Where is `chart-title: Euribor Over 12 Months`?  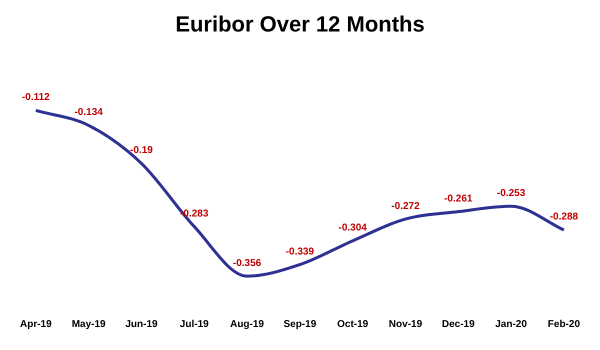 chart-title: Euribor Over 12 Months is located at coordinates (300, 23).